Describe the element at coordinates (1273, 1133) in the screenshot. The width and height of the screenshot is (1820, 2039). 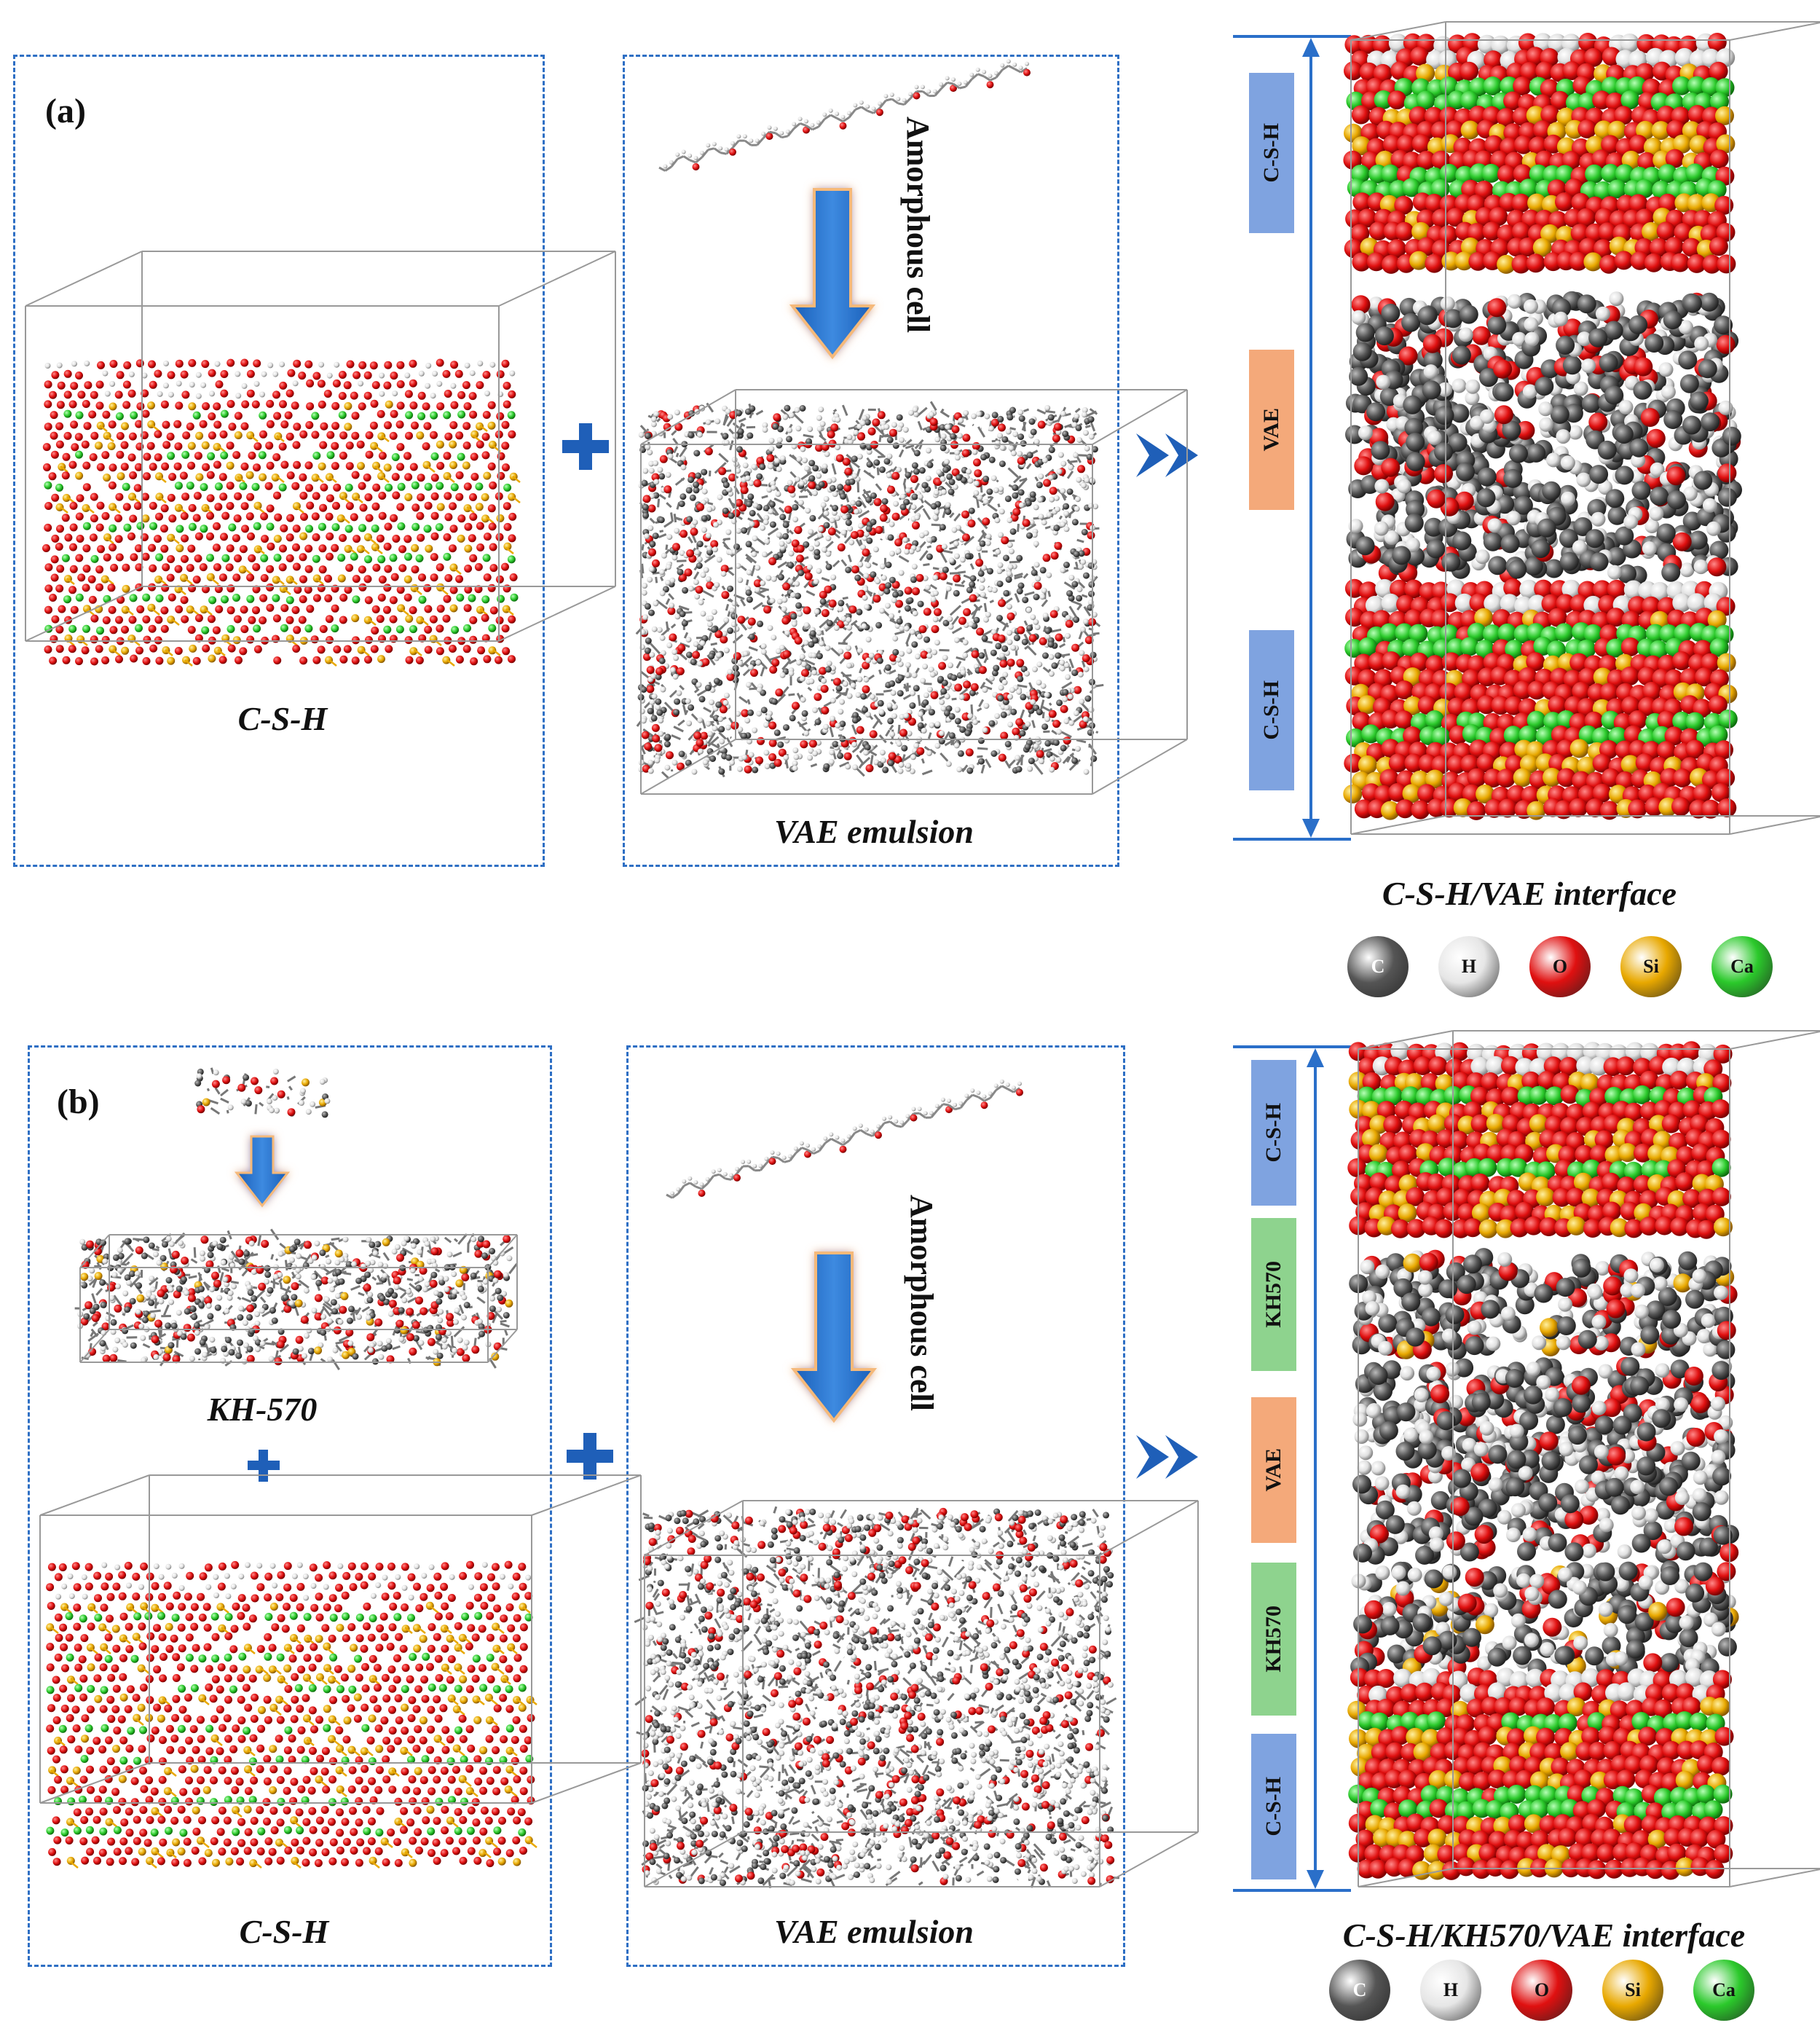
I see `layer-label-b-csh-top: C-S-H` at that location.